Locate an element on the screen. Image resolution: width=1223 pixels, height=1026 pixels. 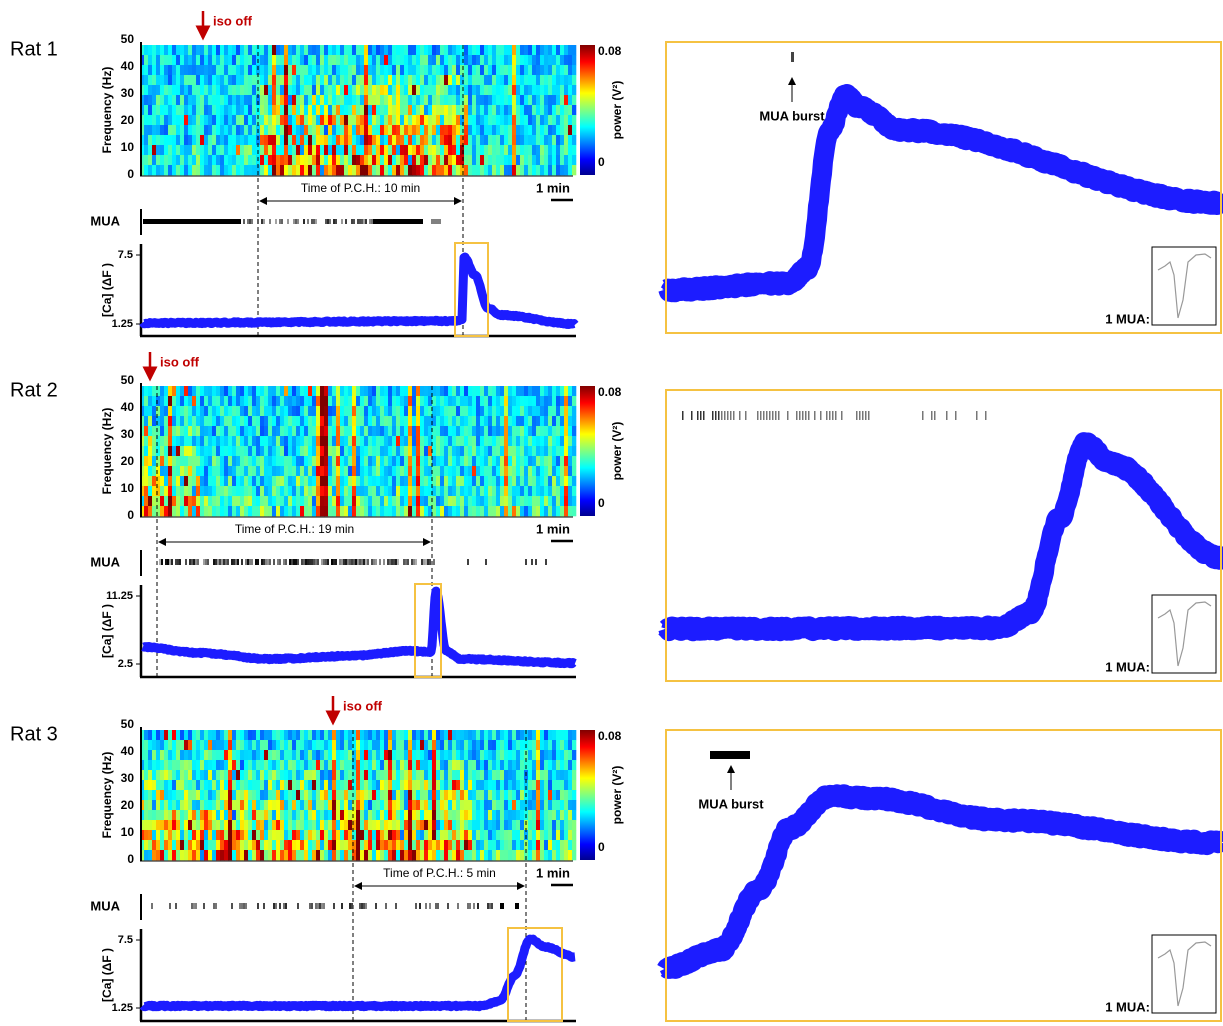
y-tick-label: 0 is located at coordinates (130, 515).